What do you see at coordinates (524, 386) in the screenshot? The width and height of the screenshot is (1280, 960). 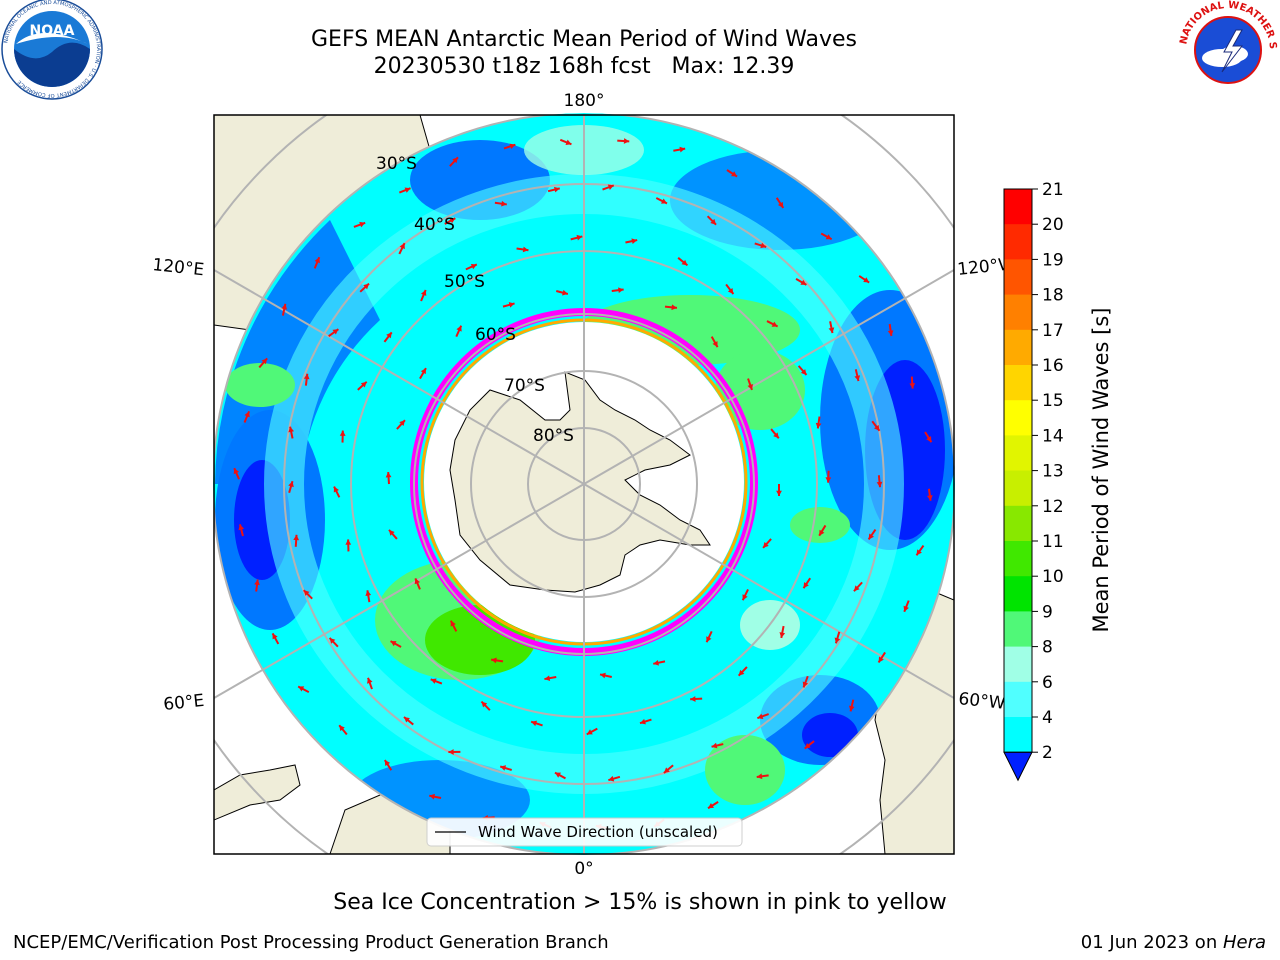 I see `lat-label-70s: 70°S` at bounding box center [524, 386].